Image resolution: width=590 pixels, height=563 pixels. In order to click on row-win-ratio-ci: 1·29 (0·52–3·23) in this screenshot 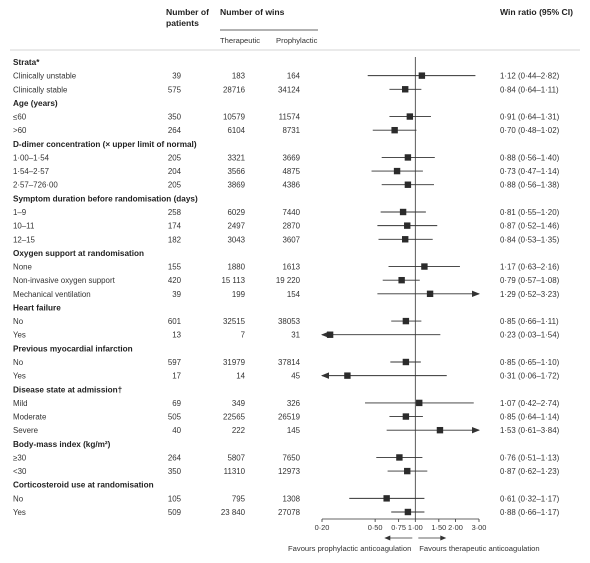, I will do `click(530, 294)`.